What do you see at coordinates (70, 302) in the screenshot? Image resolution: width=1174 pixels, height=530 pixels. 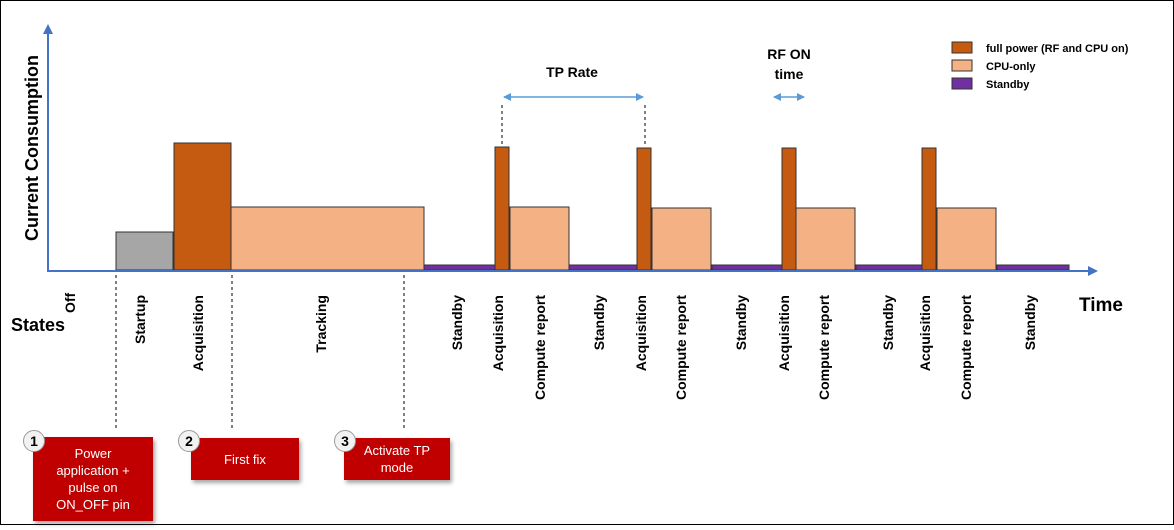 I see `off-state-label: Off` at bounding box center [70, 302].